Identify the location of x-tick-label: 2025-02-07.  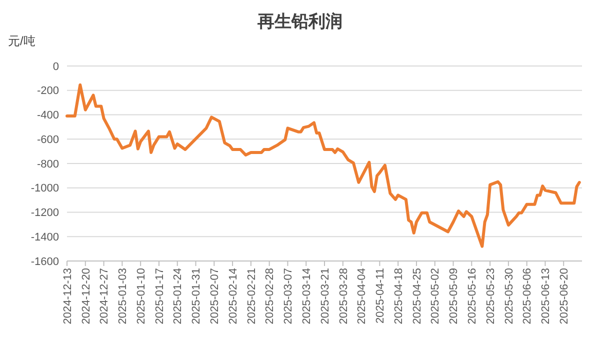
(214, 296).